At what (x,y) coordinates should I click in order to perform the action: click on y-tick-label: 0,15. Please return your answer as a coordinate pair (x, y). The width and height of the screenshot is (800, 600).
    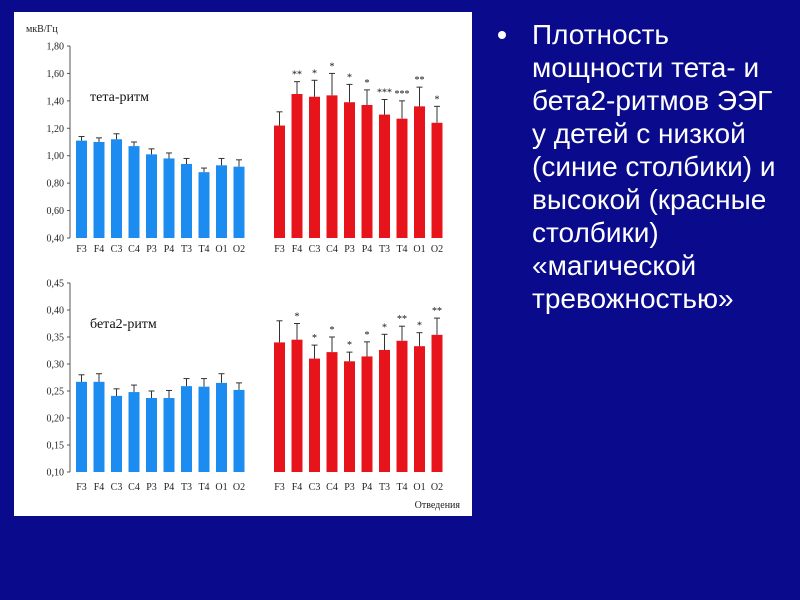
    Looking at the image, I should click on (56, 446).